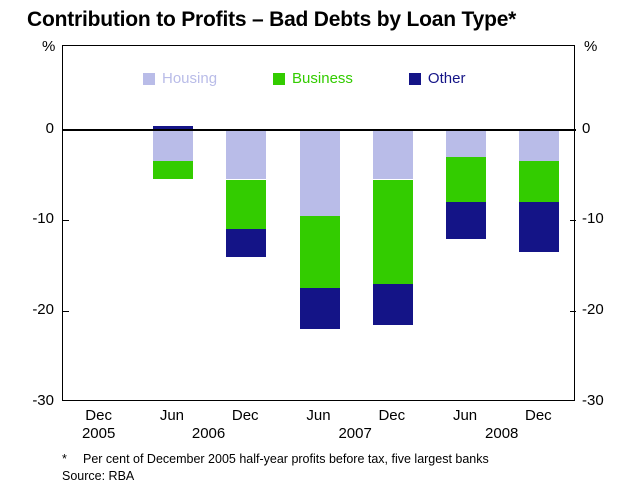 The image size is (635, 491). I want to click on legend-item-housing: Housing, so click(180, 78).